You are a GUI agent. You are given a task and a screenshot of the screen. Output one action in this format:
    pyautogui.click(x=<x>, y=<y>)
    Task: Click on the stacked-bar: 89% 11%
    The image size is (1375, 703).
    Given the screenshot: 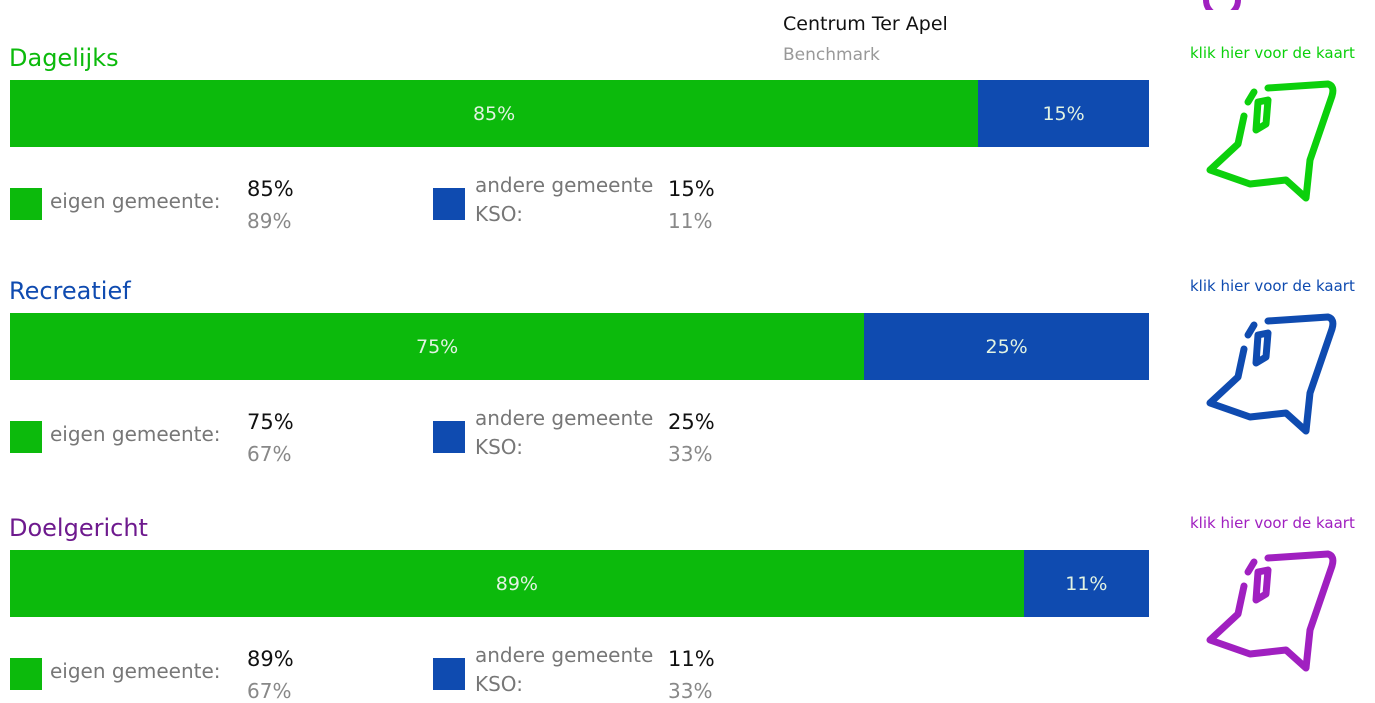 What is the action you would take?
    pyautogui.click(x=579, y=583)
    